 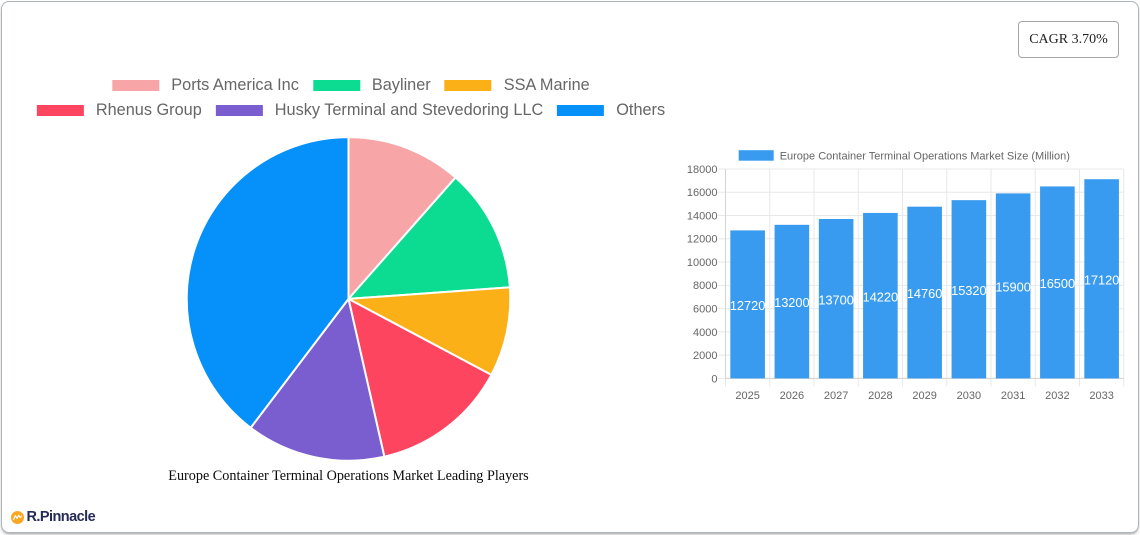 What do you see at coordinates (1058, 283) in the screenshot?
I see `svg-text: 16500` at bounding box center [1058, 283].